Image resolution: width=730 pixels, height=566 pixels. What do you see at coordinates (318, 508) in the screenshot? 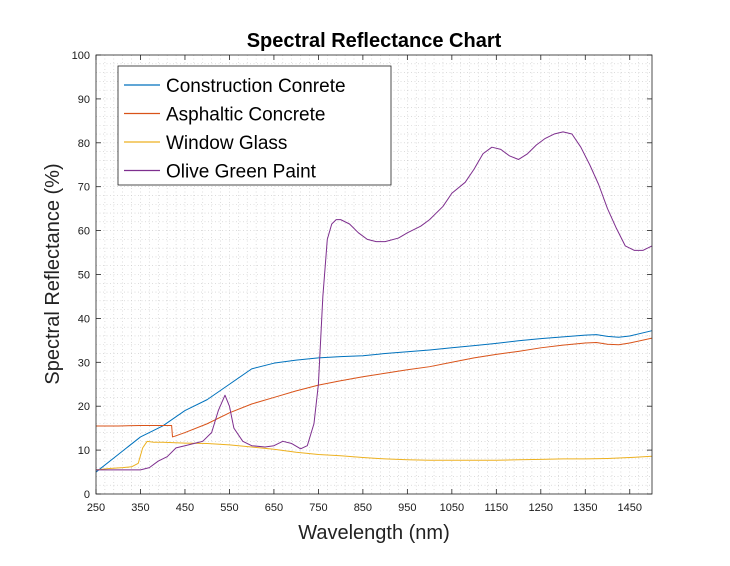
I see `x-tick-label: 750` at bounding box center [318, 508].